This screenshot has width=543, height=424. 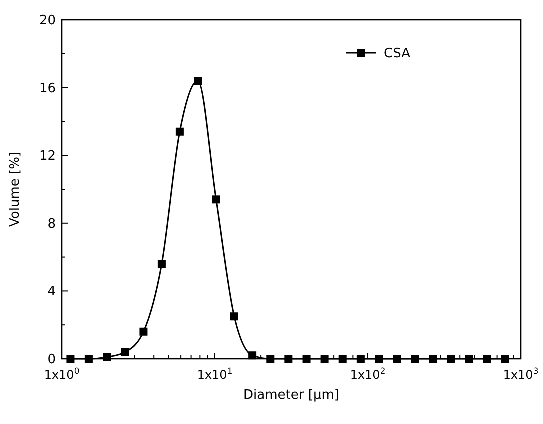 I want to click on y-tick-label: 4, so click(x=52, y=292).